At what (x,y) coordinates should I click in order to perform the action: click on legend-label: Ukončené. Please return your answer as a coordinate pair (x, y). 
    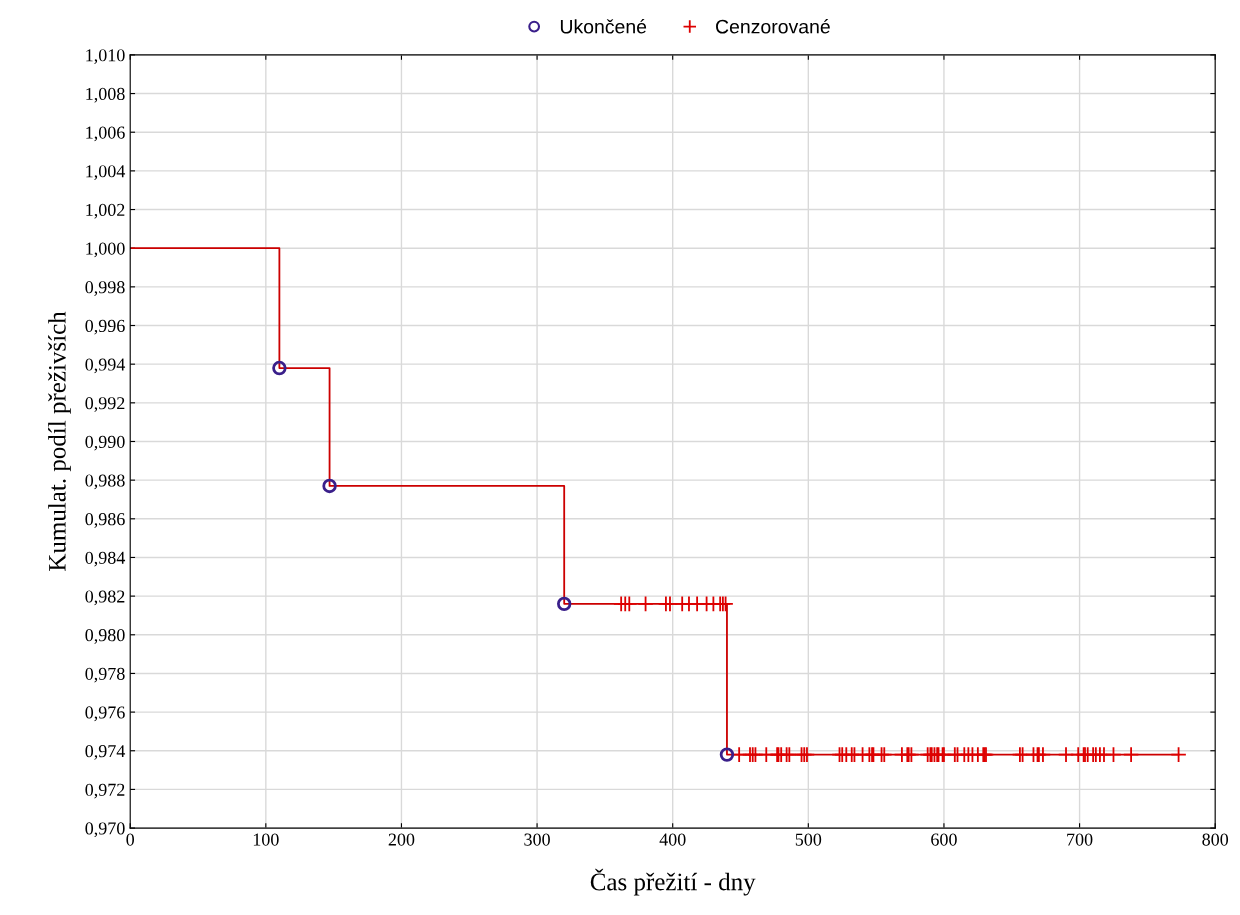
    Looking at the image, I should click on (603, 26).